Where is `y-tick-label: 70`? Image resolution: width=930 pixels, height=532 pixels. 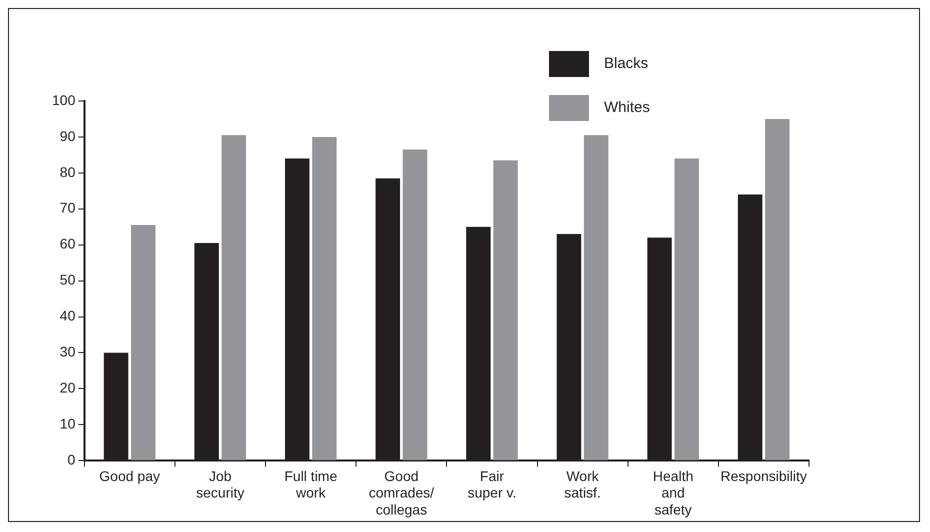
y-tick-label: 70 is located at coordinates (68, 208).